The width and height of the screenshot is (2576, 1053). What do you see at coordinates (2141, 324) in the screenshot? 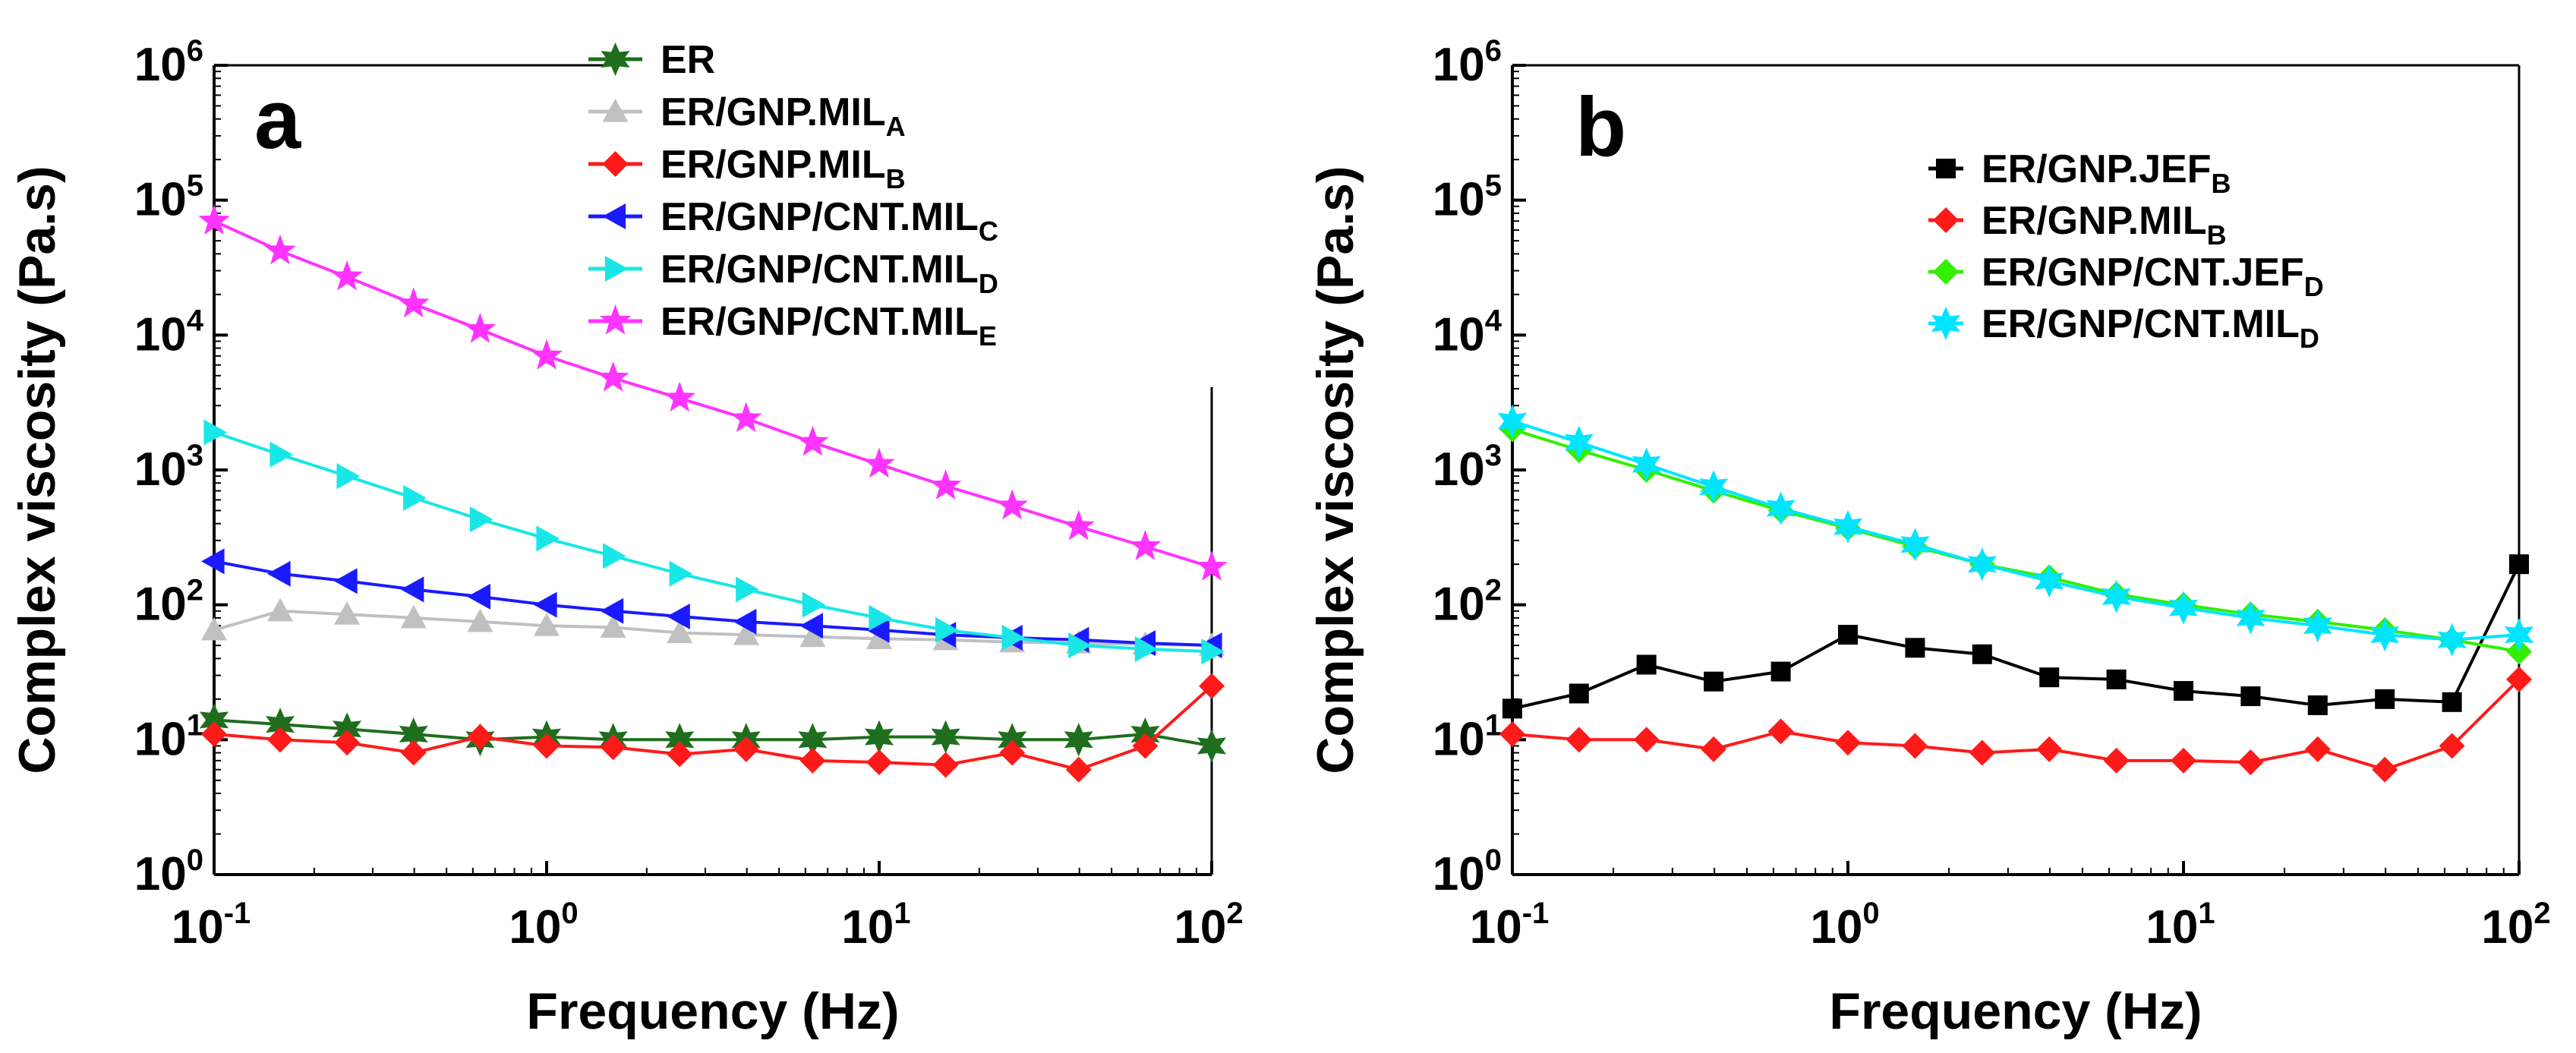
I see `legend-name: ER/GNP/CNT.MIL` at bounding box center [2141, 324].